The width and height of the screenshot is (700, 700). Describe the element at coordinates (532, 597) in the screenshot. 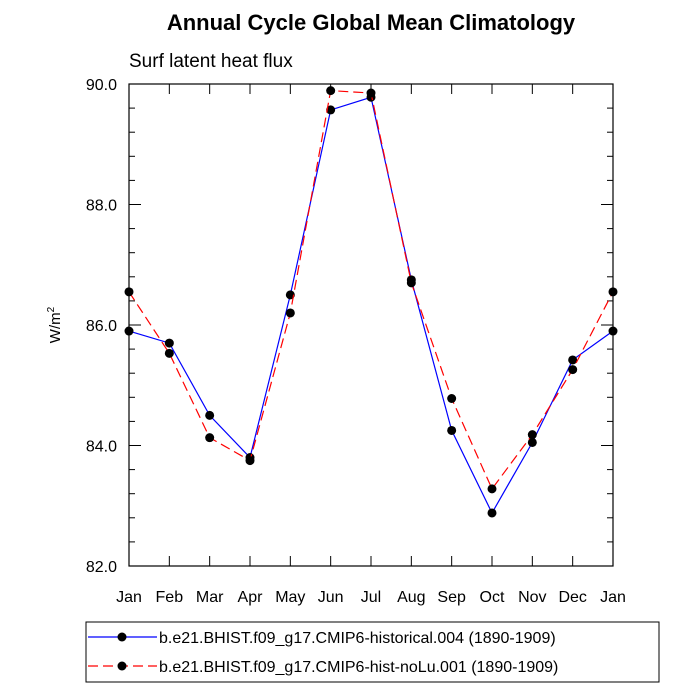

I see `x-tick-label: Nov` at that location.